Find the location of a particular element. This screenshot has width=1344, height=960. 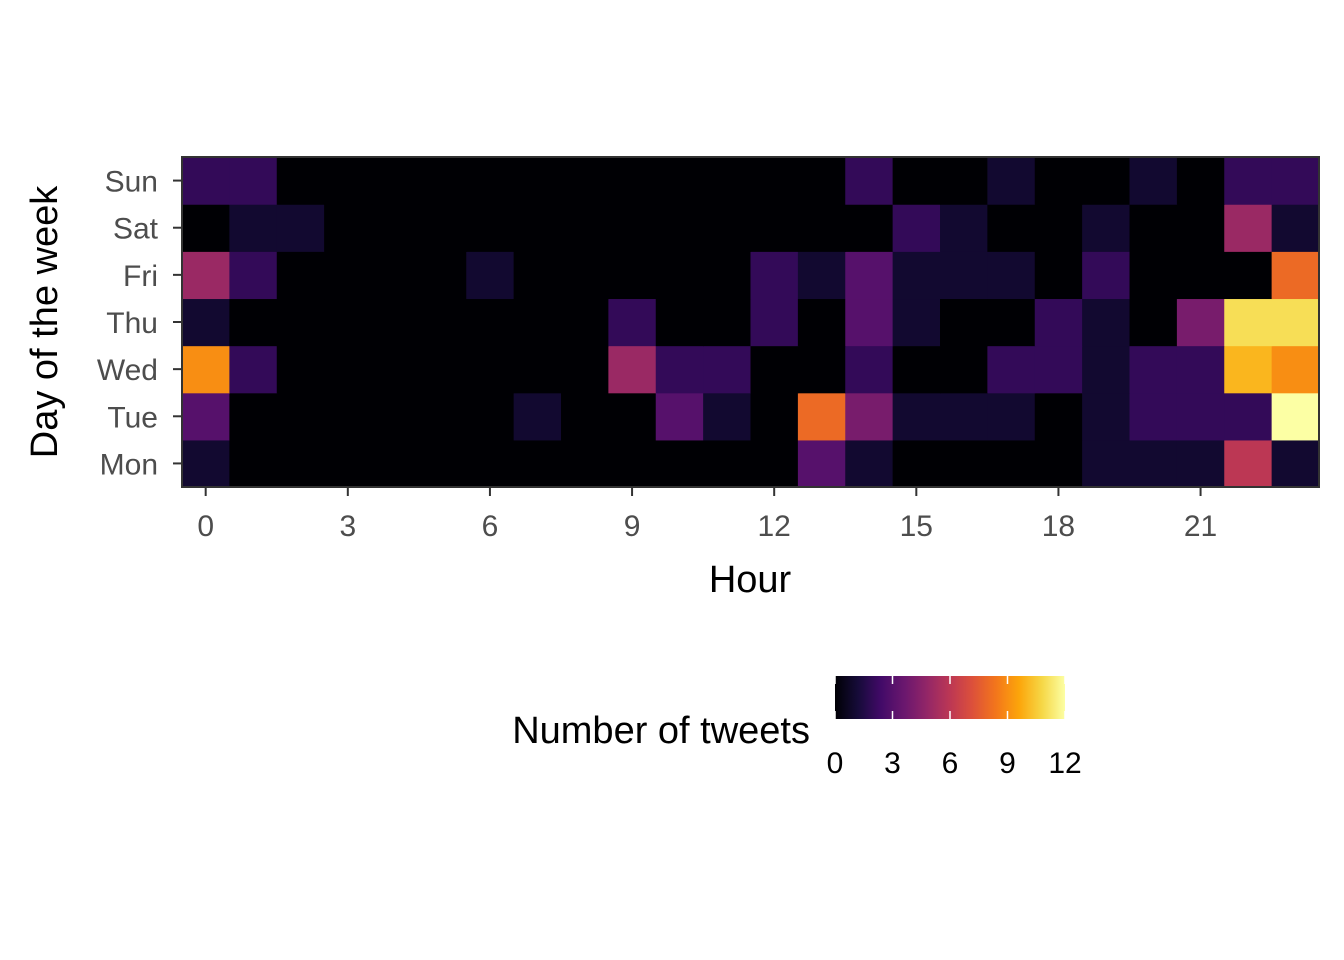

y-axis-title: Day of the week is located at coordinates (45, 321).